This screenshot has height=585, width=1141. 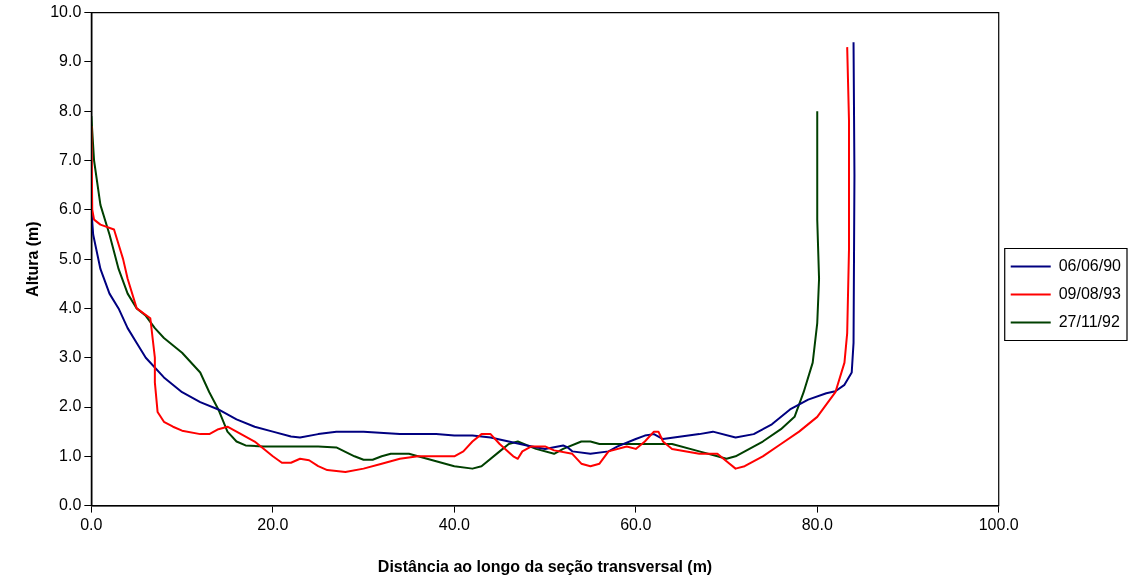 What do you see at coordinates (70, 258) in the screenshot?
I see `y-tick-label: 5.0` at bounding box center [70, 258].